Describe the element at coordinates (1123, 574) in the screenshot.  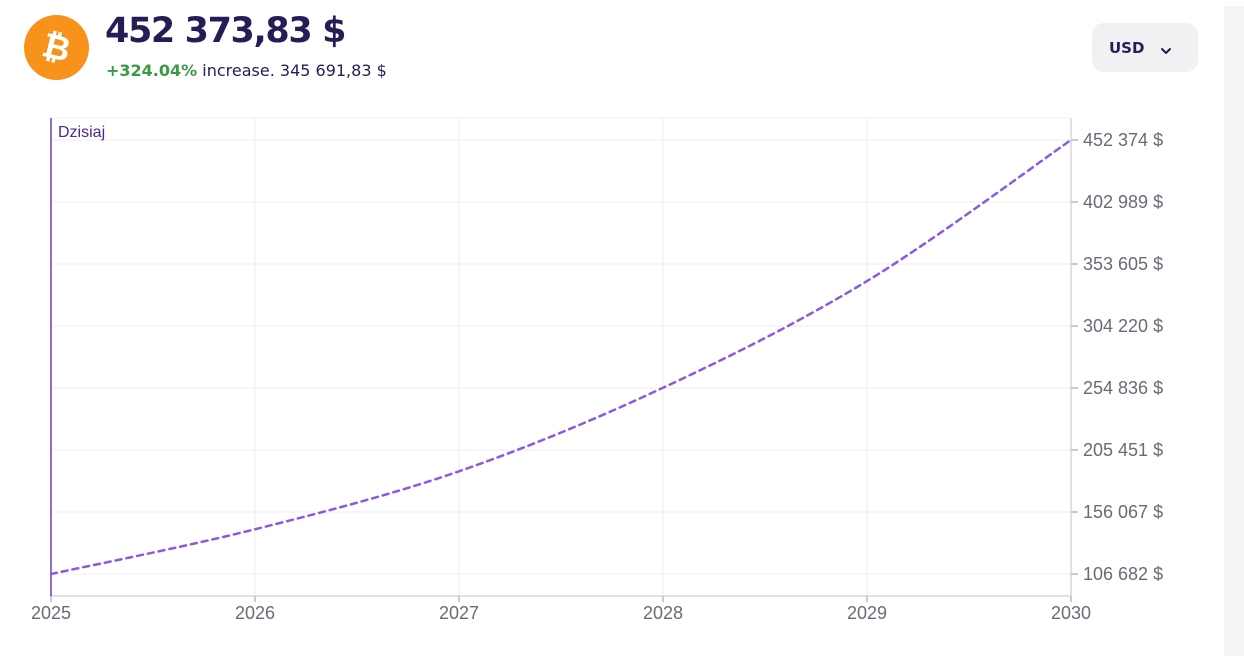
I see `y-tick-label: 106 682 $` at that location.